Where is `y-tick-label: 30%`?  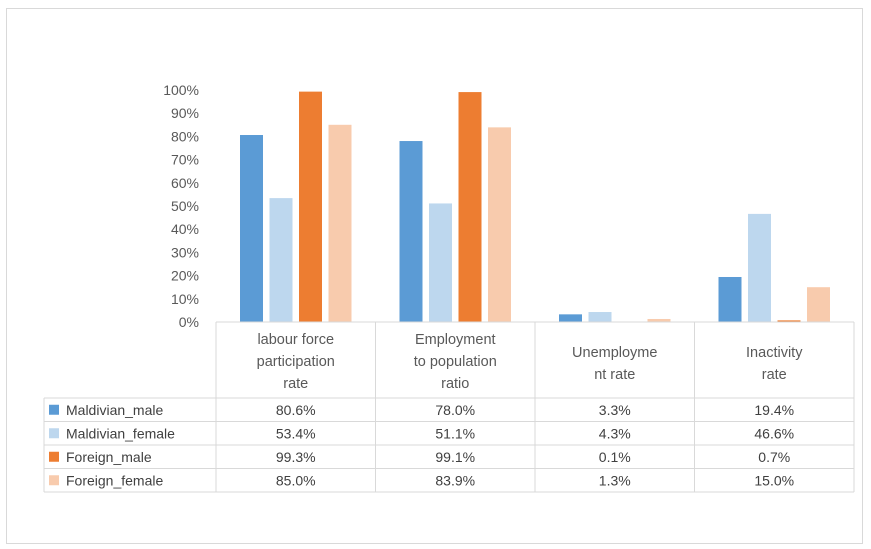
y-tick-label: 30% is located at coordinates (185, 252).